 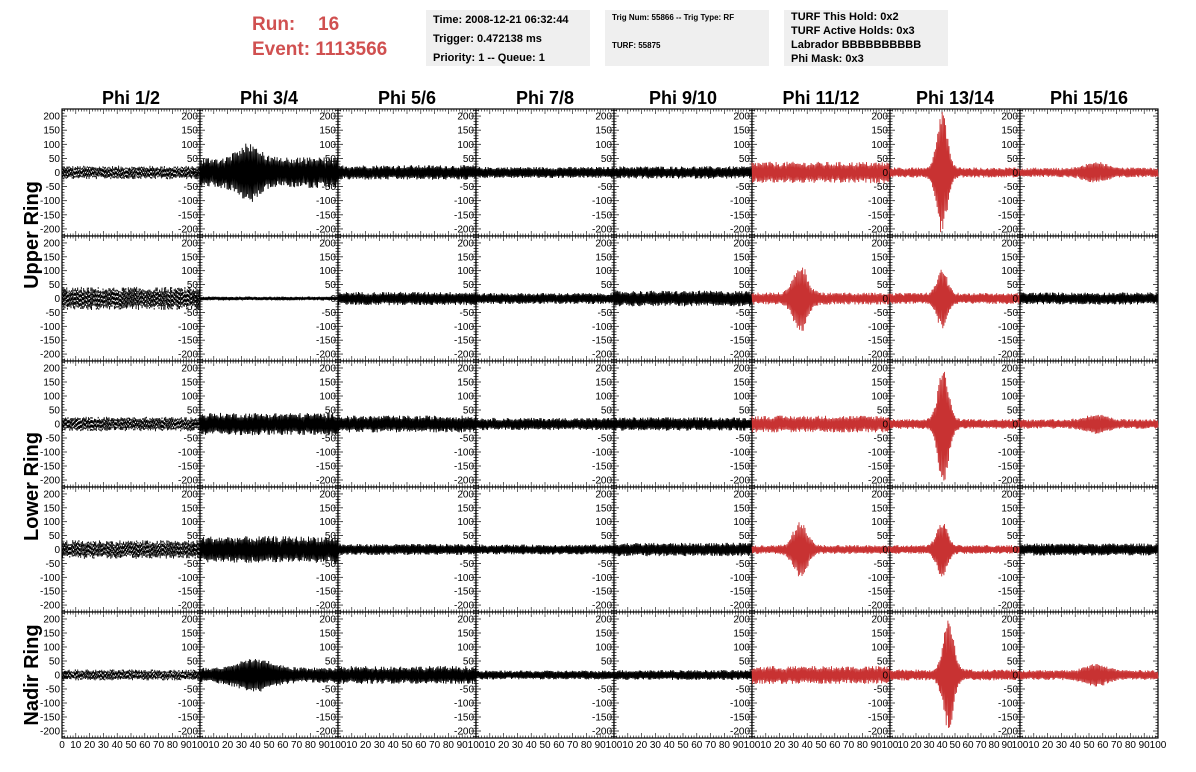 What do you see at coordinates (120, 424) in the screenshot?
I see `panel-r3-c1: -200 -150 -100 -50 0 50 100 150 200` at bounding box center [120, 424].